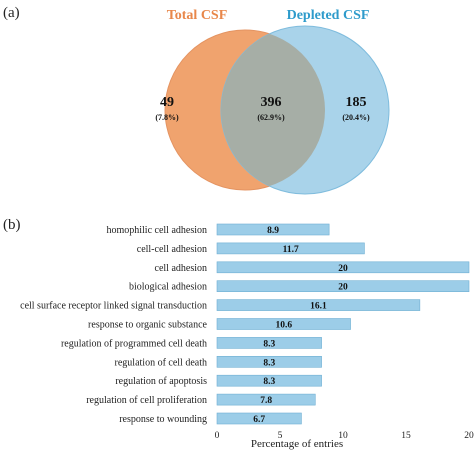 The height and width of the screenshot is (450, 474). I want to click on x-axis-label: Percentage of entries, so click(297, 444).